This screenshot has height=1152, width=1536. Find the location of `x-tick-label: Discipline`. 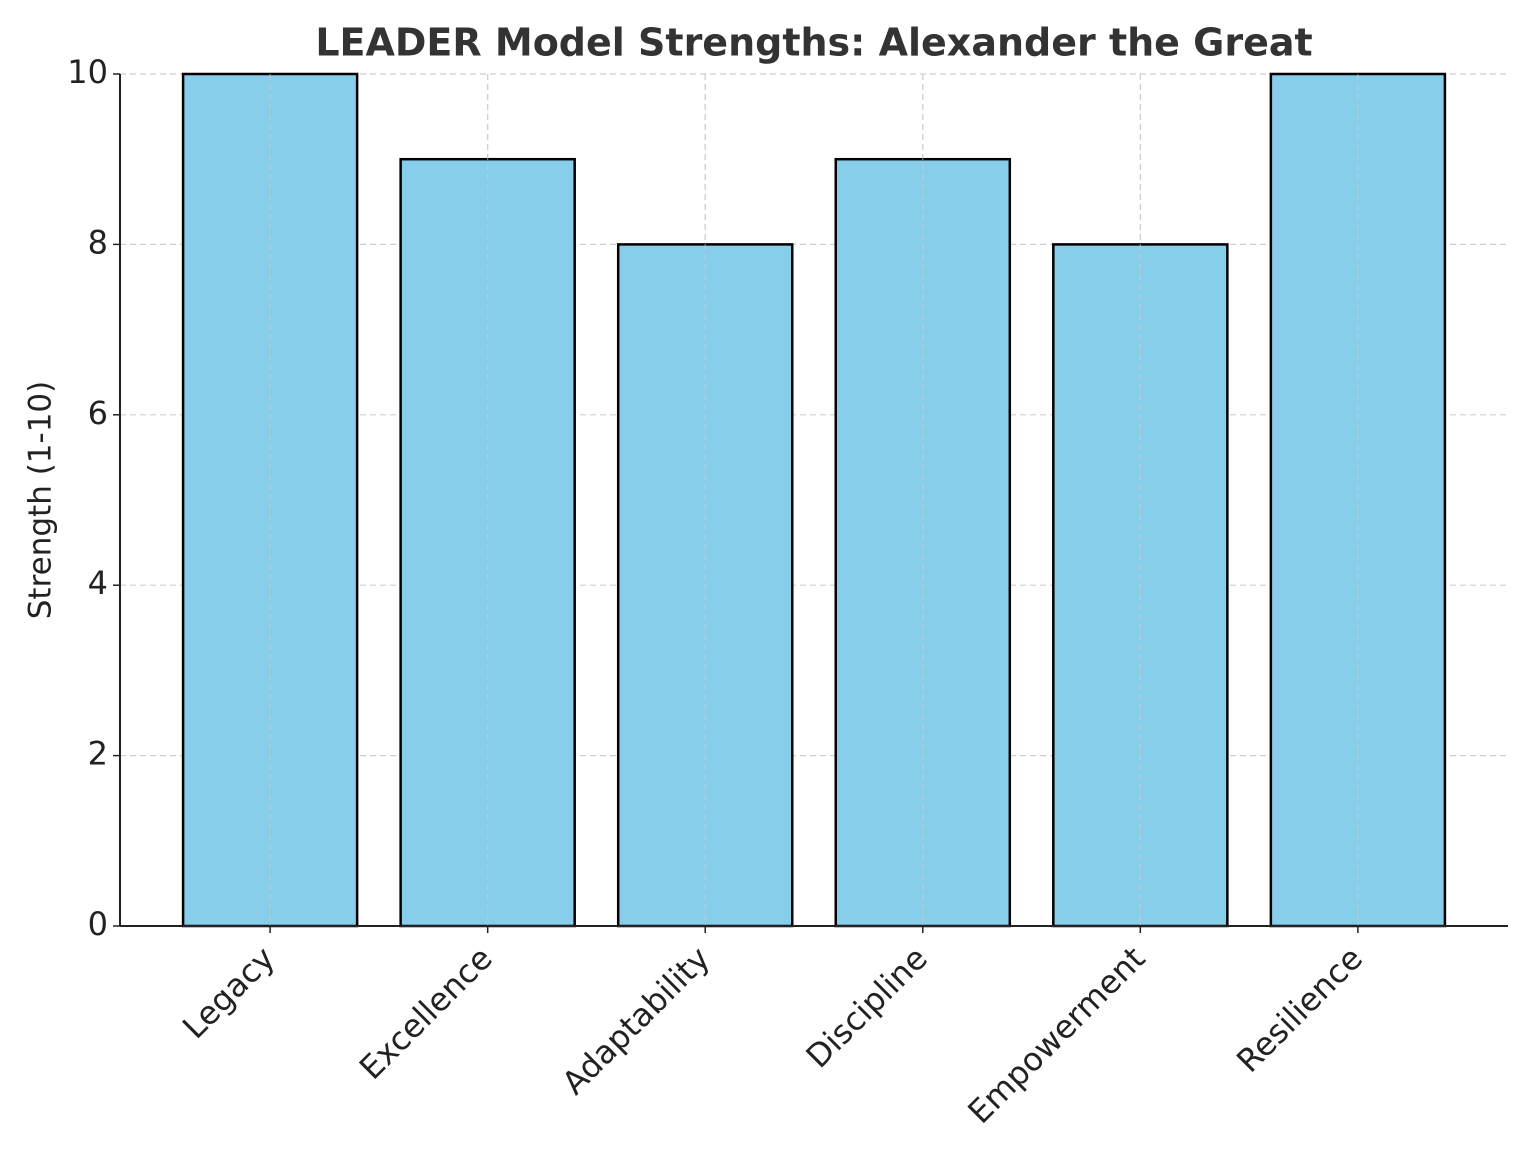

x-tick-label: Discipline is located at coordinates (867, 1007).